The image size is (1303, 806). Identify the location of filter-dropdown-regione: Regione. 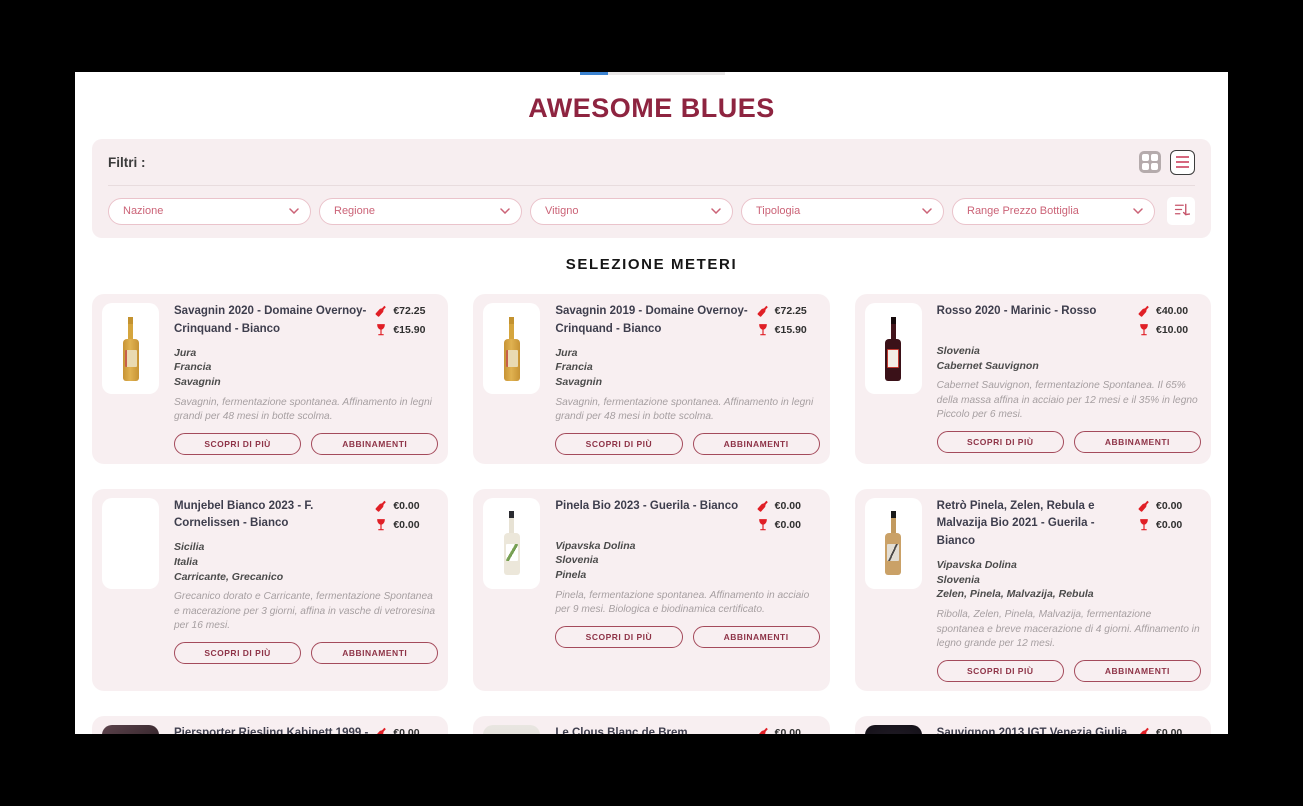
(420, 211).